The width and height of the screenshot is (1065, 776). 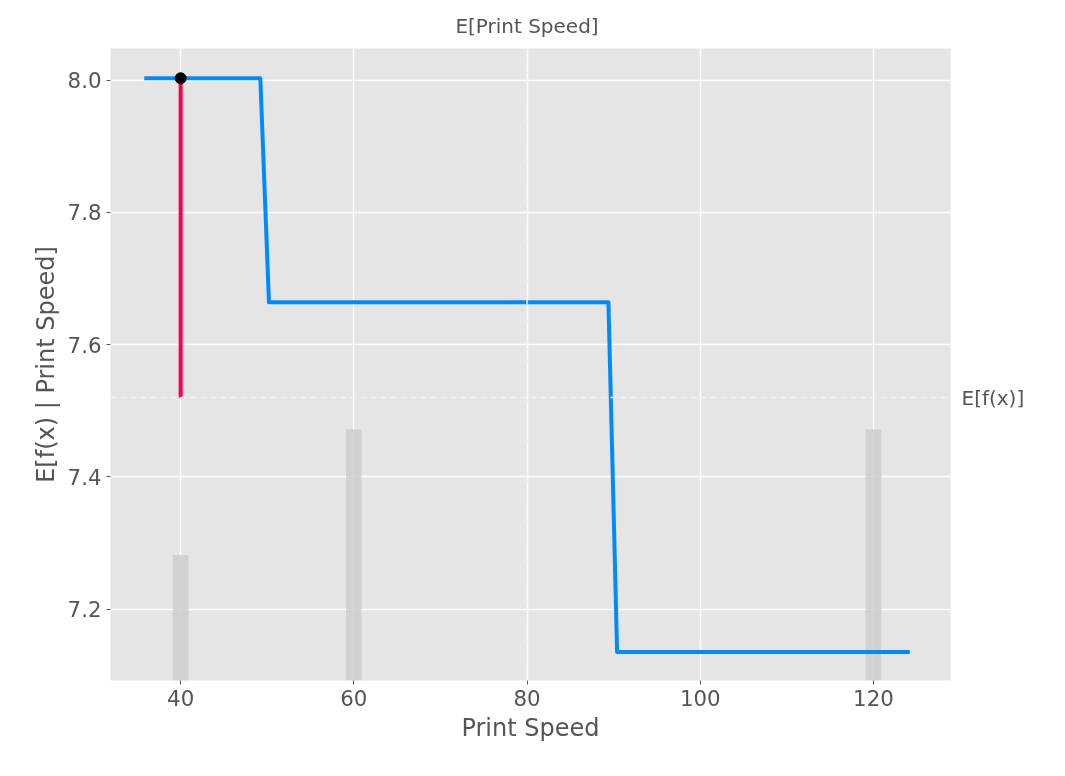 I want to click on x-tick-label: 60, so click(x=354, y=698).